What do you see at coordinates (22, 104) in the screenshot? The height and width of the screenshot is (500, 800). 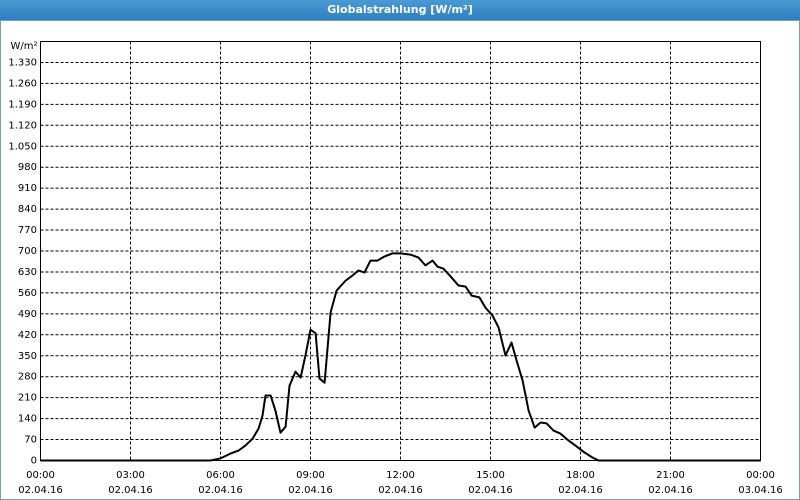 I see `y-tick-label: 1.190` at bounding box center [22, 104].